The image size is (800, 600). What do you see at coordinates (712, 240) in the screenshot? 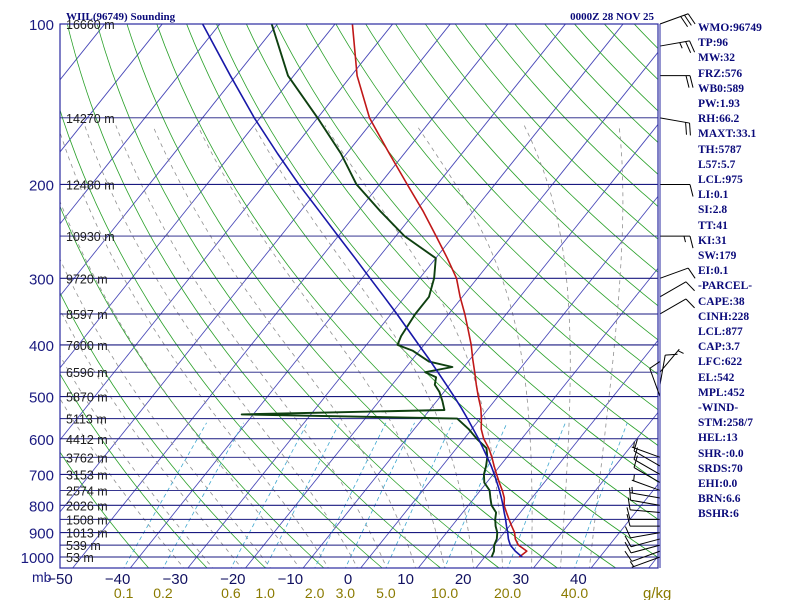
I see `index-row: KI:31` at bounding box center [712, 240].